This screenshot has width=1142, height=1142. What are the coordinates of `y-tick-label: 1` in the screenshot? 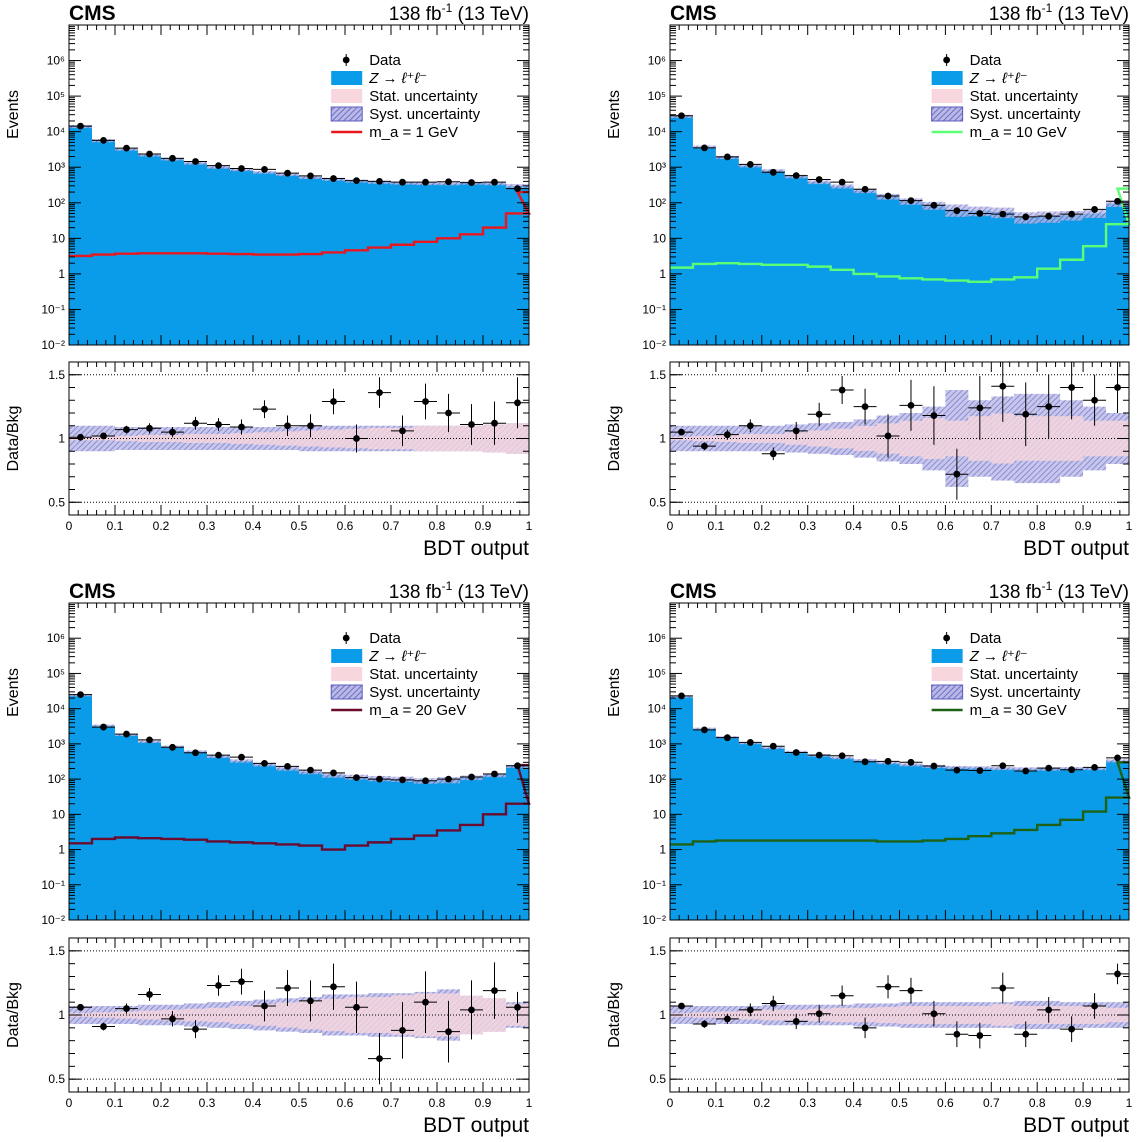 It's located at (61, 850).